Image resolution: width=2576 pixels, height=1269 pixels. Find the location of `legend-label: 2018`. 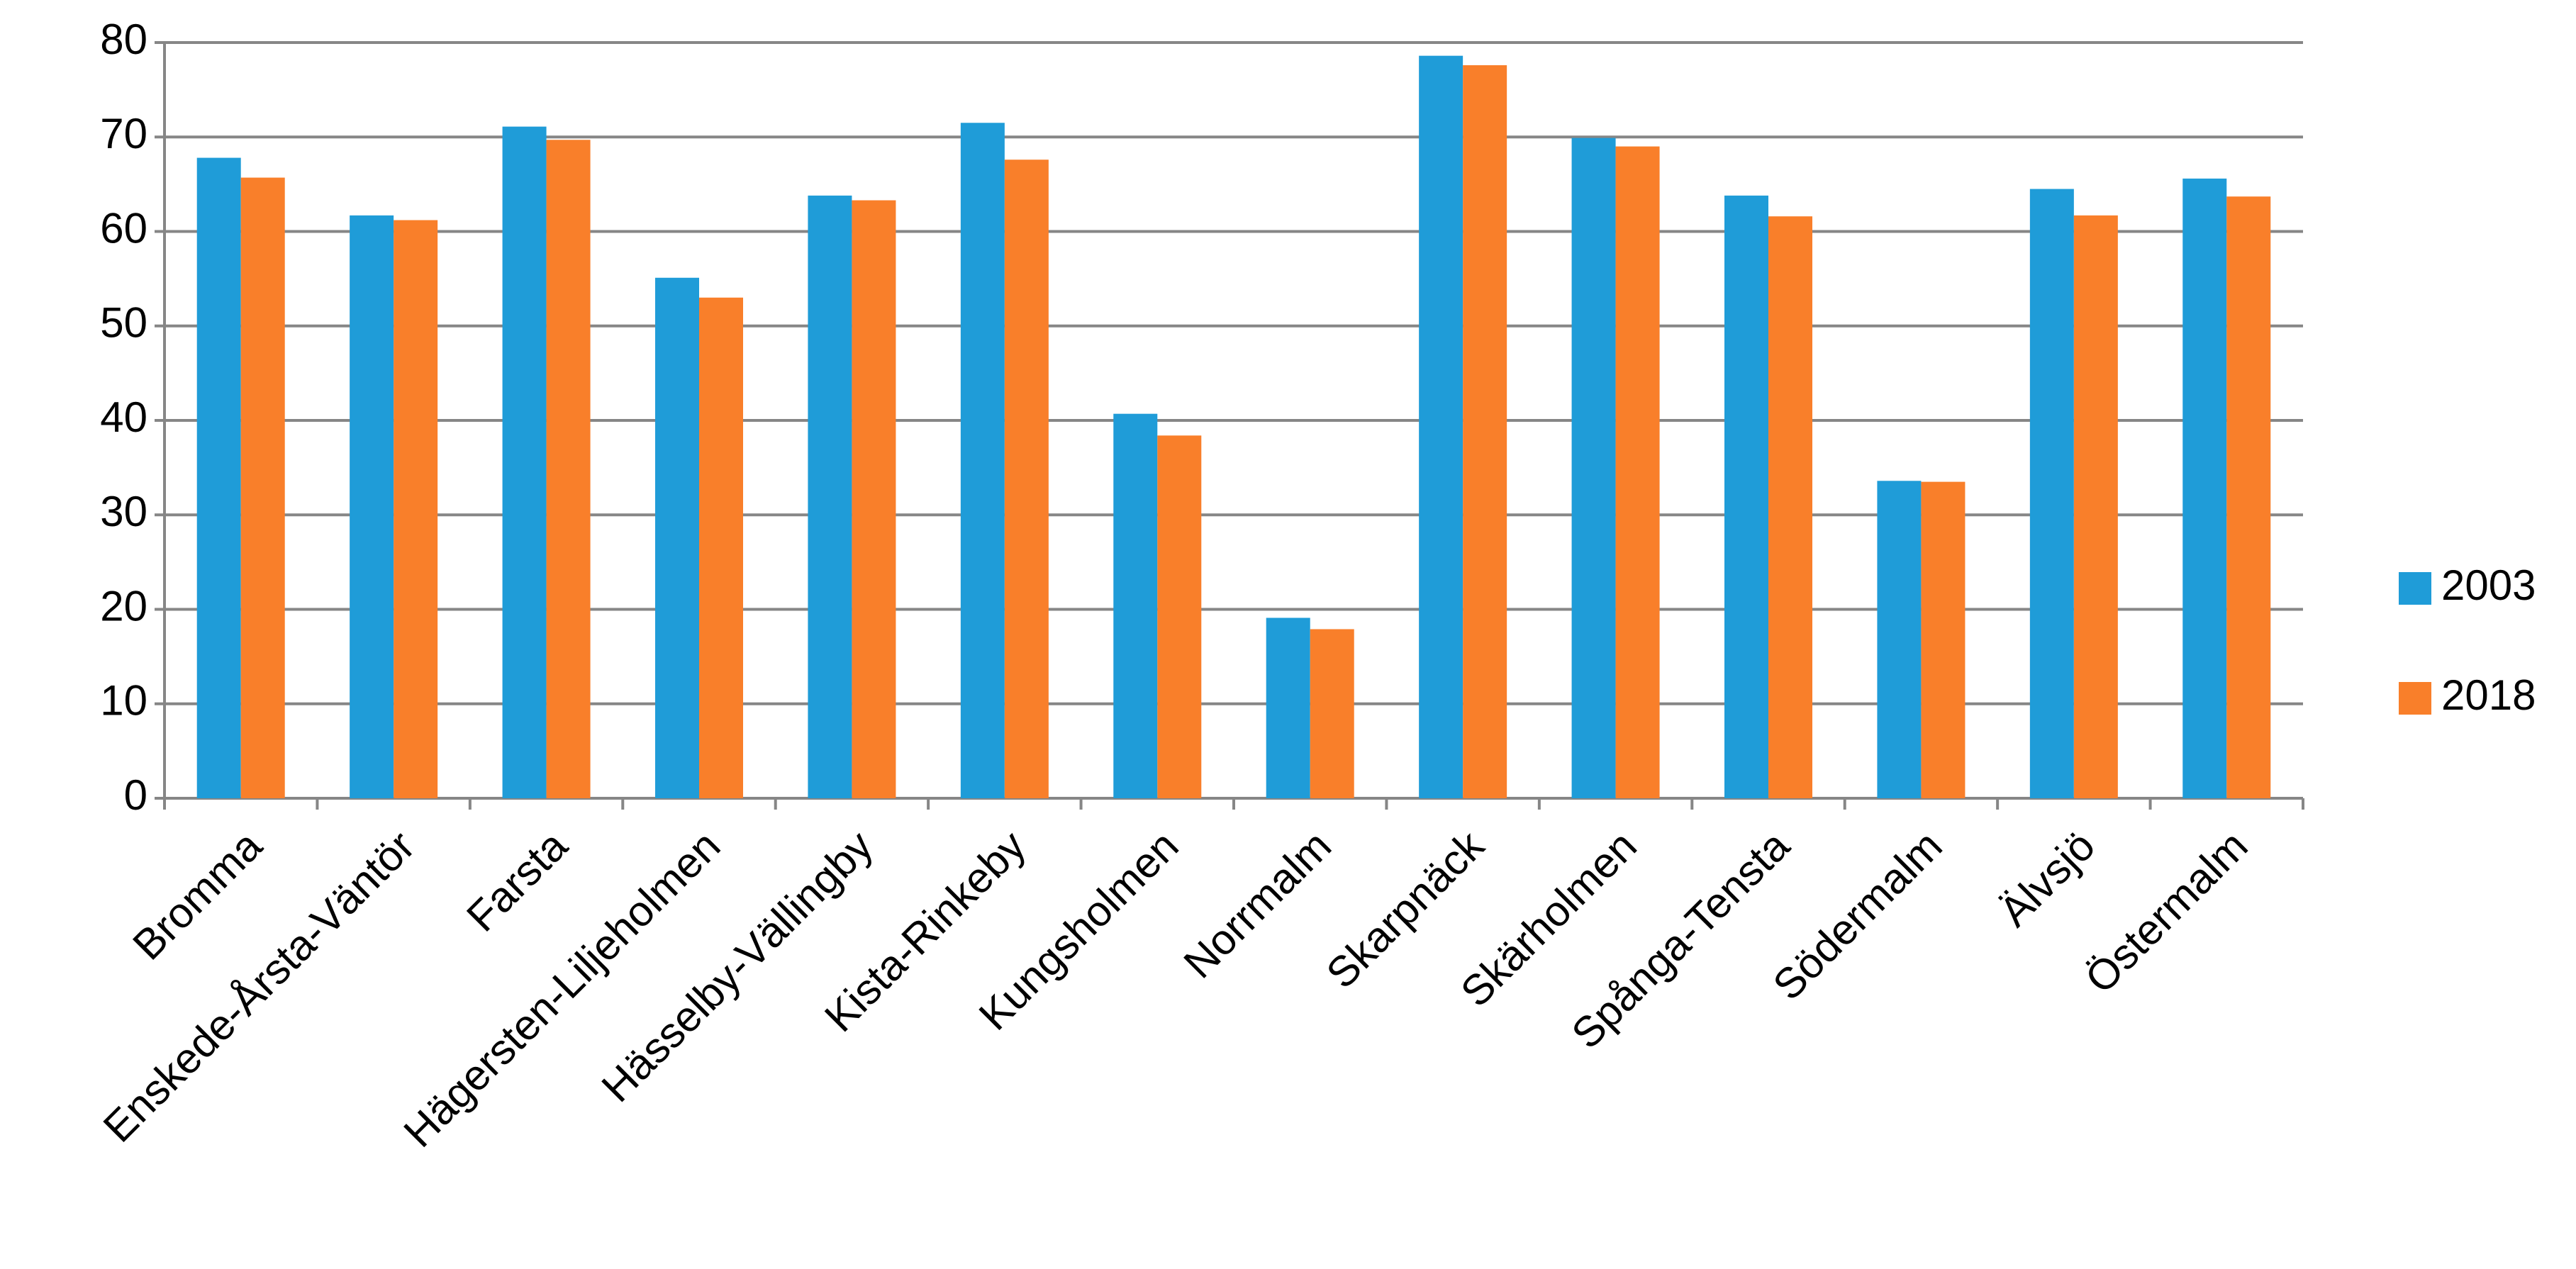

legend-label: 2018 is located at coordinates (2488, 695).